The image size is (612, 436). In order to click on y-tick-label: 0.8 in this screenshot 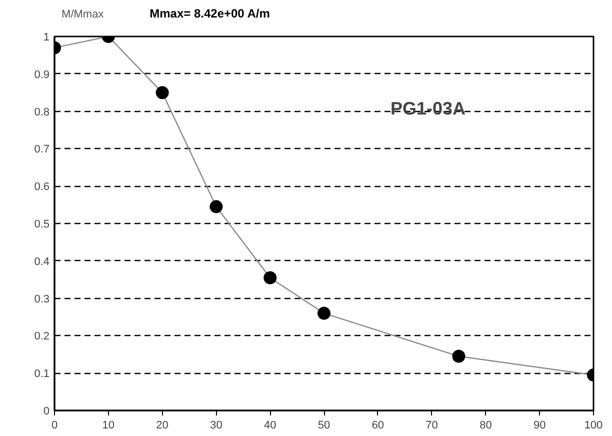, I will do `click(42, 112)`.